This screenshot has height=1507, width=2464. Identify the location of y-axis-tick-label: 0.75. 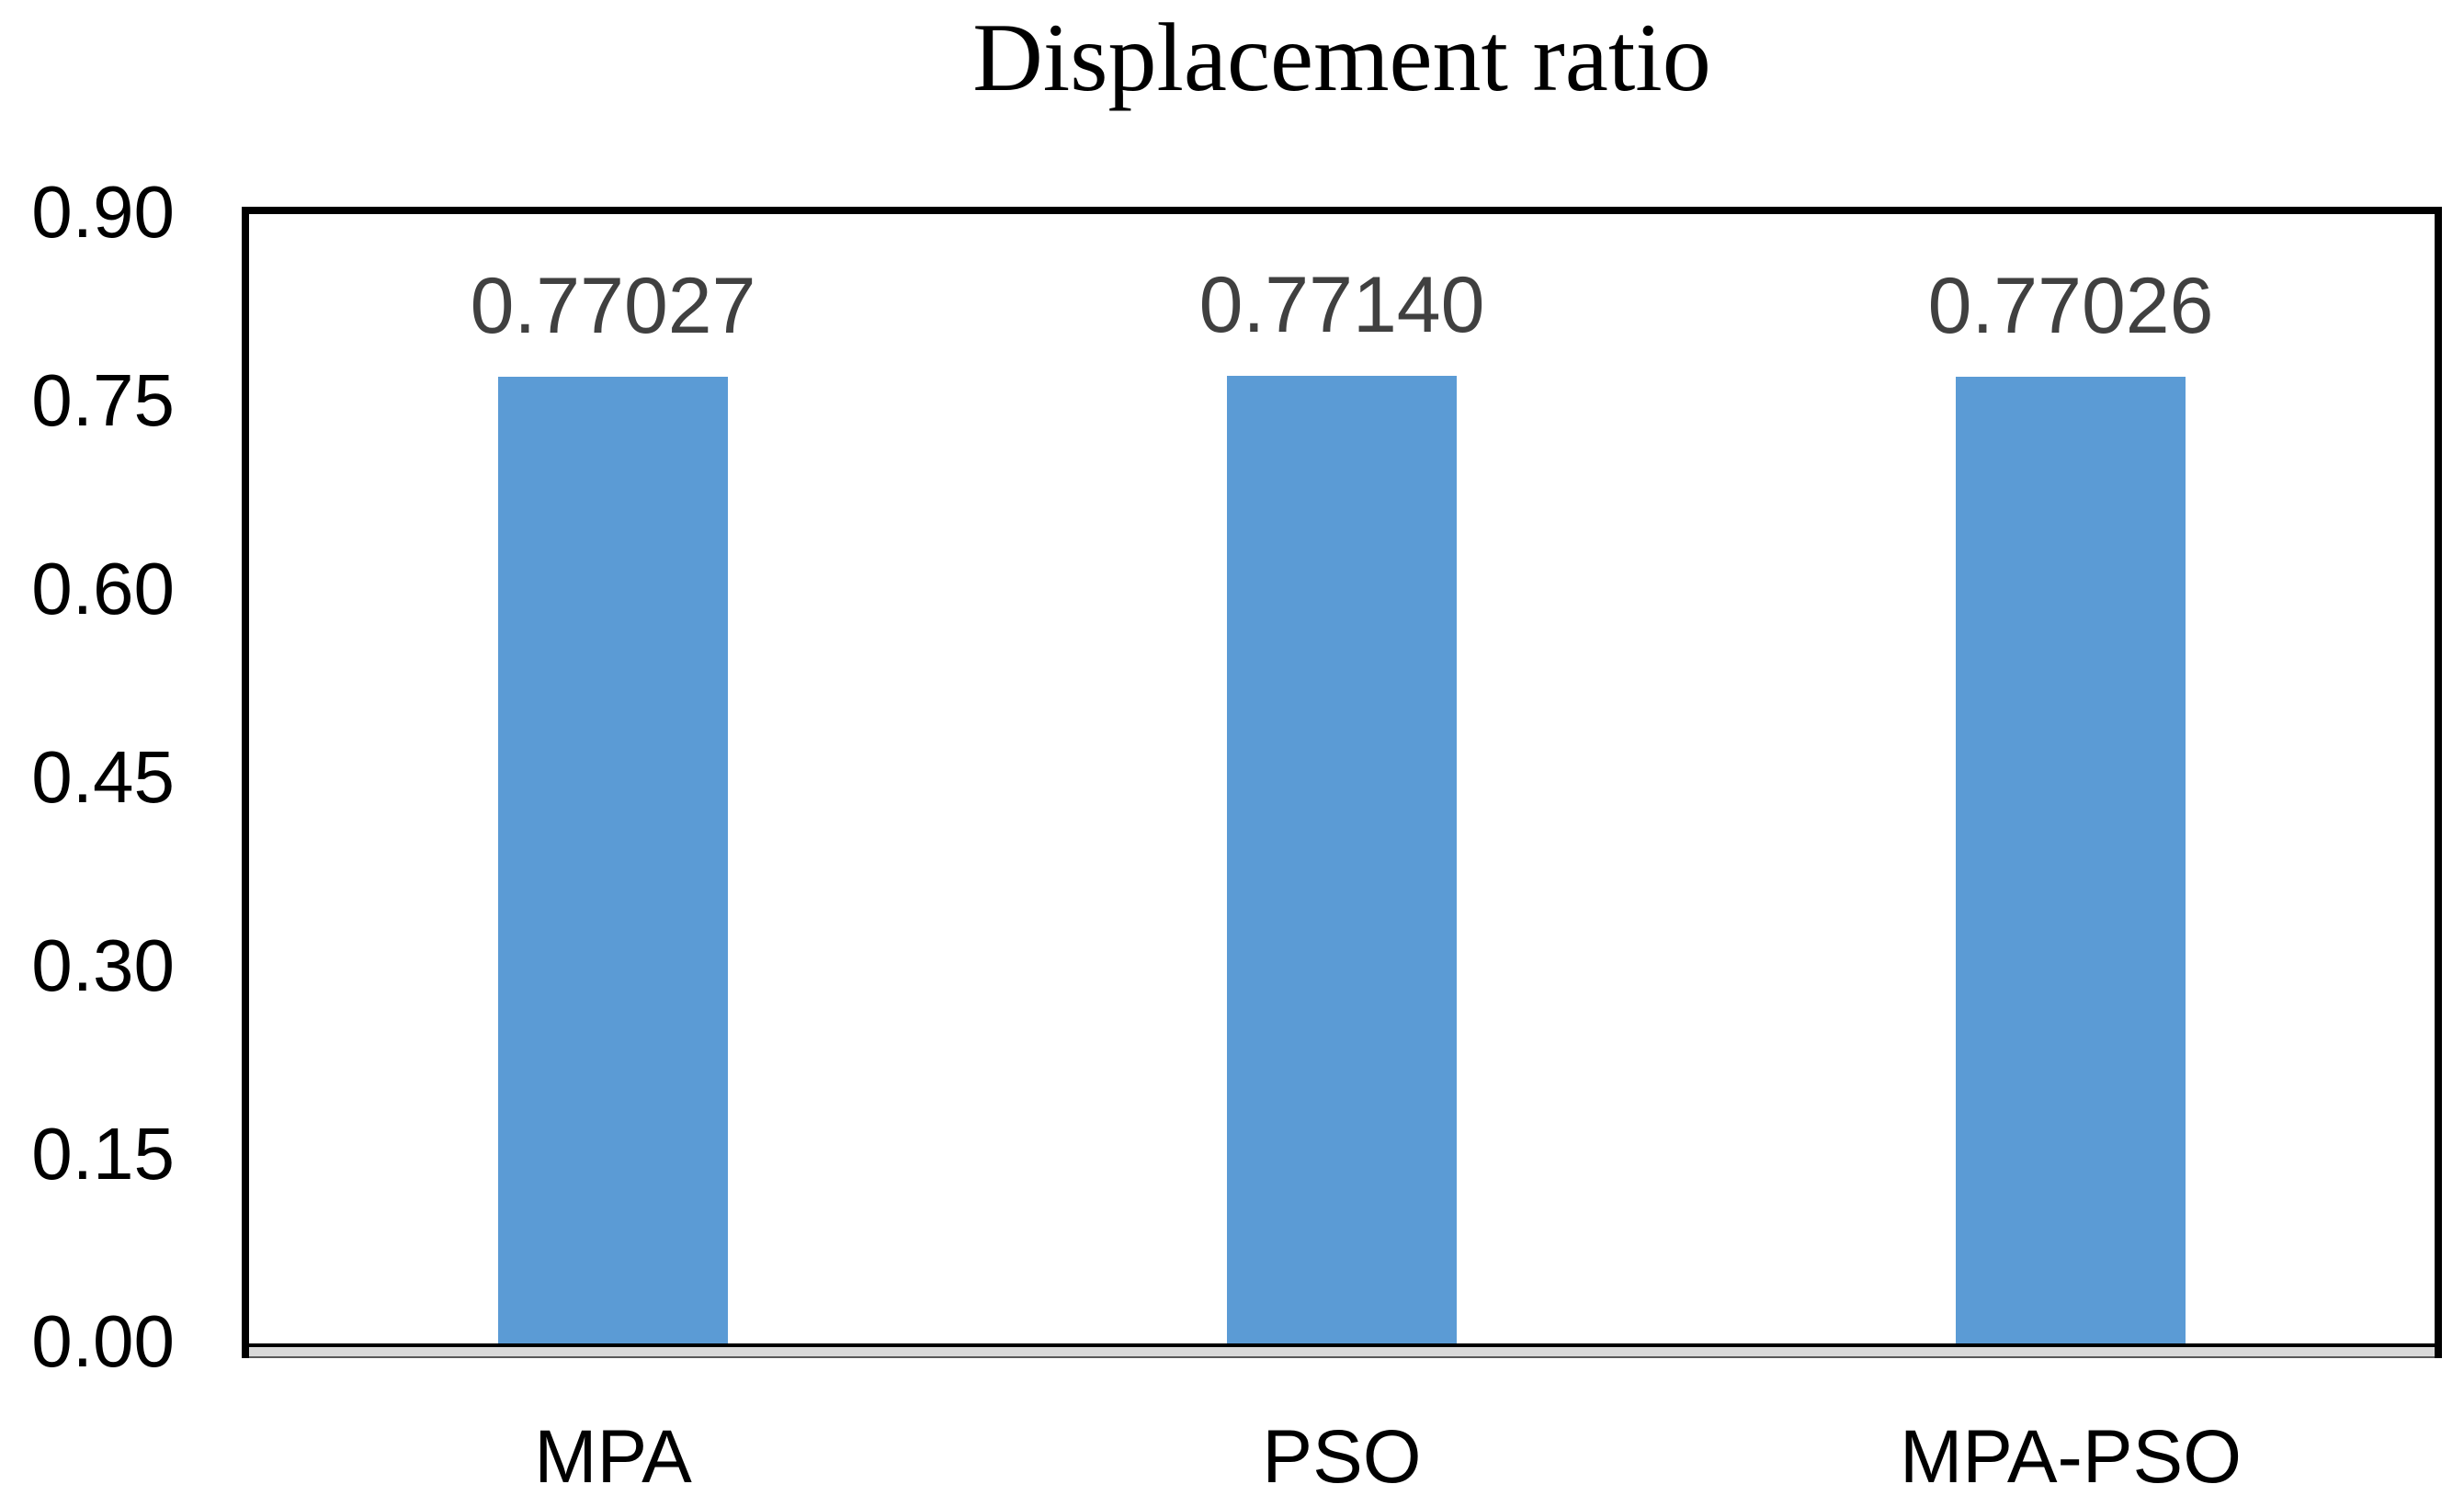
(103, 400).